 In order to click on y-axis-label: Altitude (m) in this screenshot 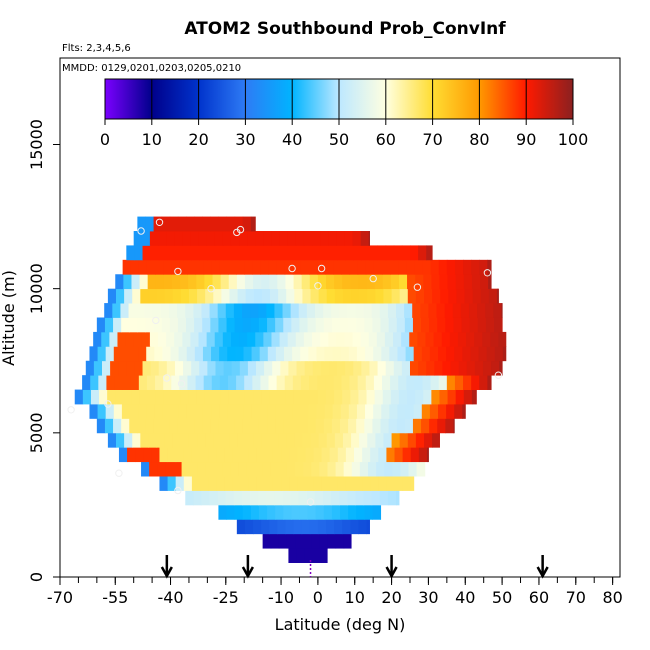, I will do `click(9, 318)`.